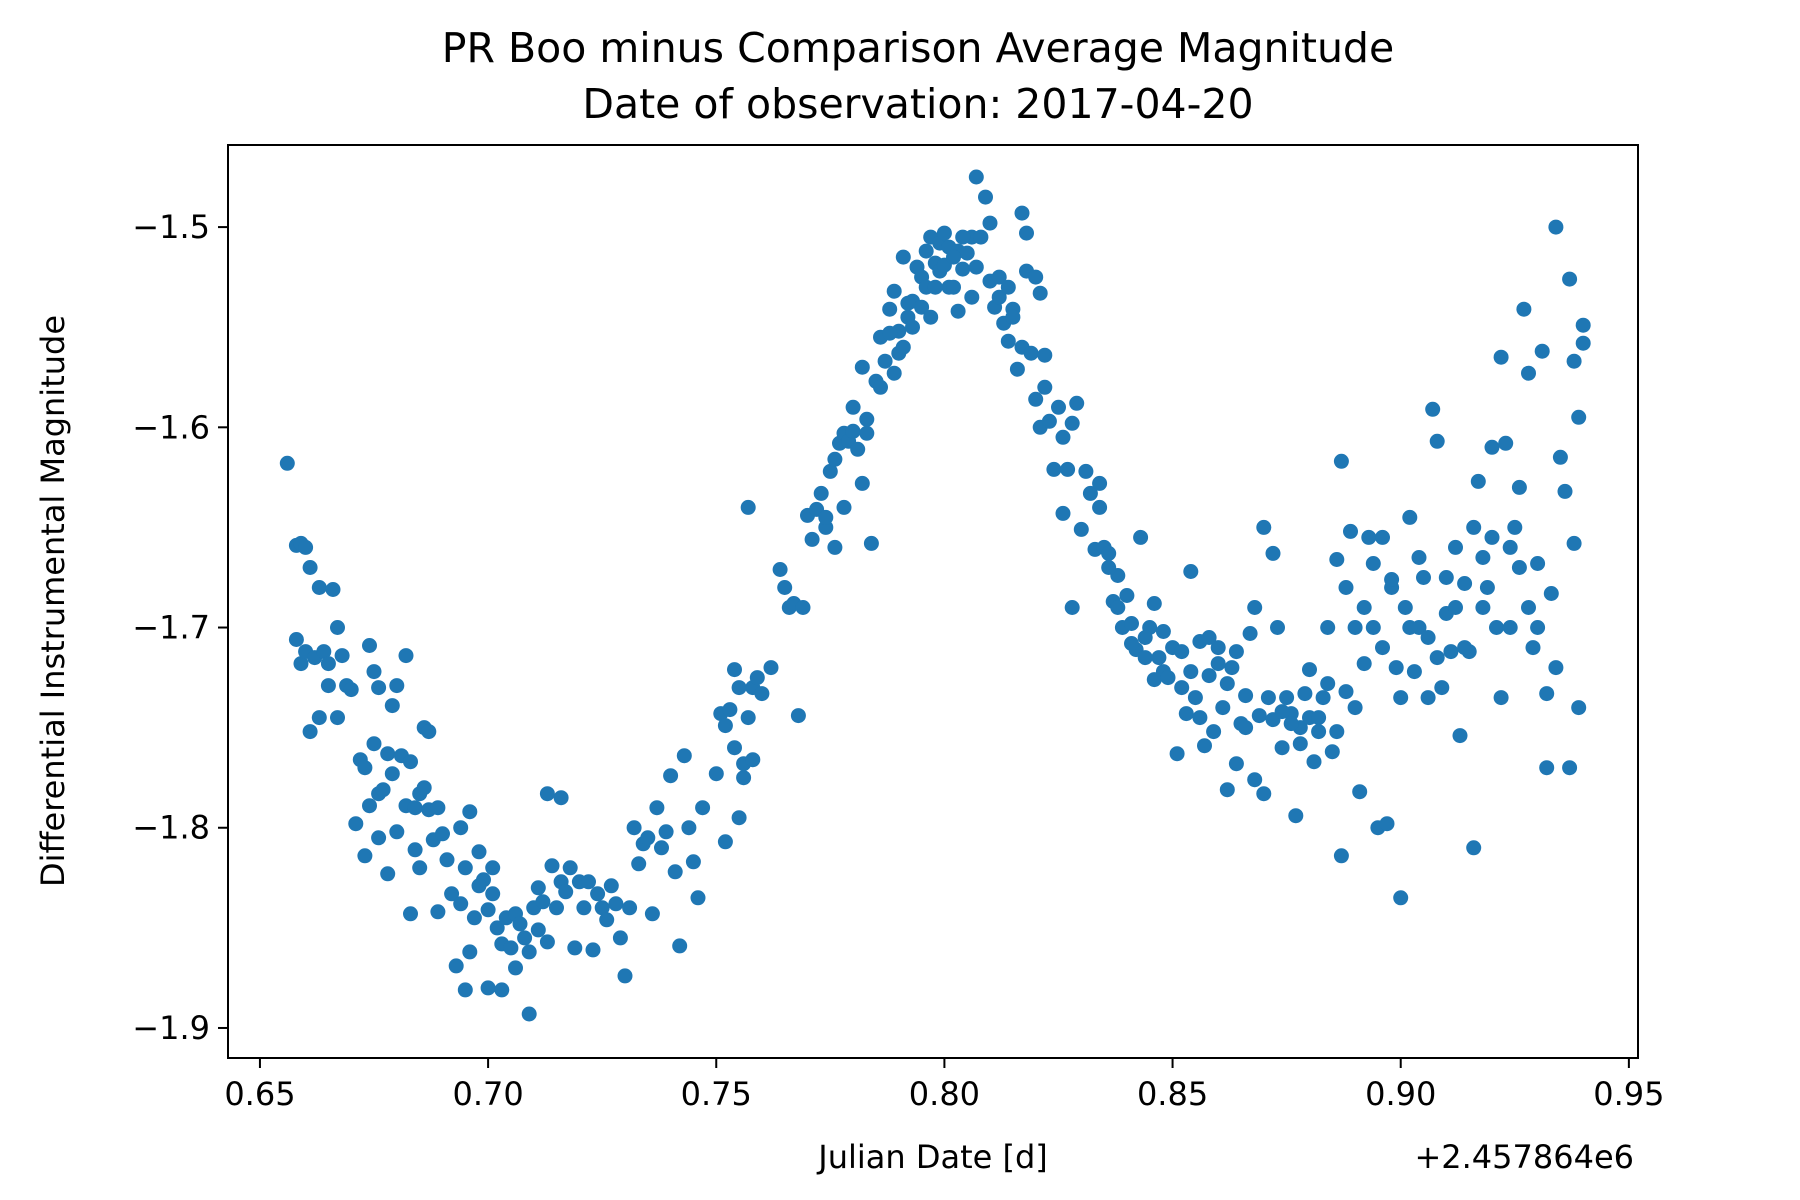 The image size is (1800, 1200). I want to click on x-tick-label: 0.90, so click(1400, 1094).